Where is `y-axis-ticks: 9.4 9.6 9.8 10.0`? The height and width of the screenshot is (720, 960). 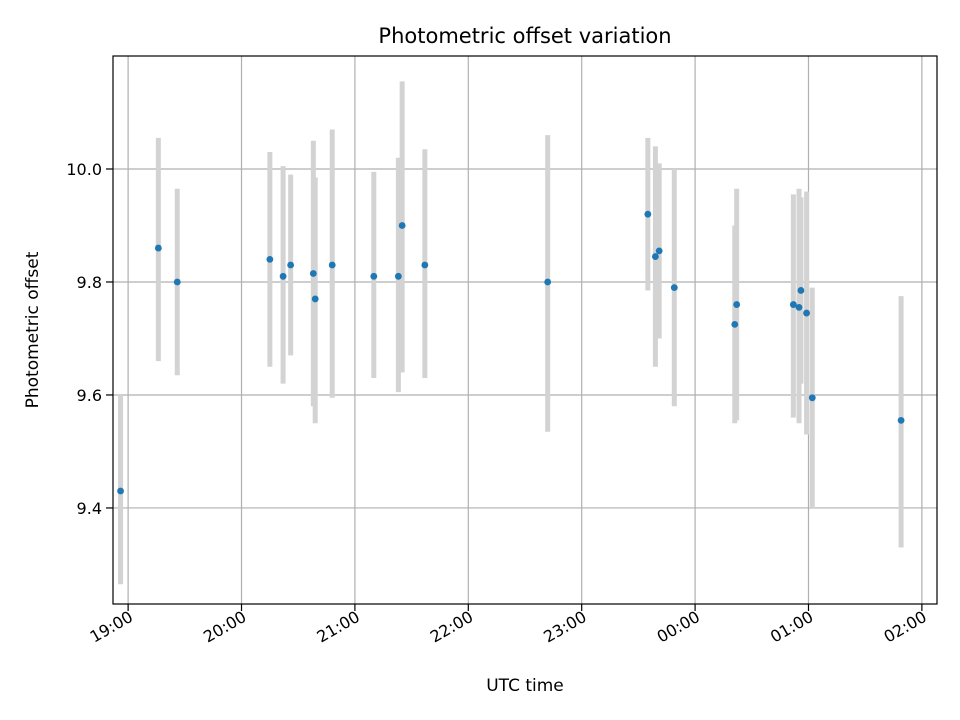 y-axis-ticks: 9.4 9.6 9.8 10.0 is located at coordinates (89, 339).